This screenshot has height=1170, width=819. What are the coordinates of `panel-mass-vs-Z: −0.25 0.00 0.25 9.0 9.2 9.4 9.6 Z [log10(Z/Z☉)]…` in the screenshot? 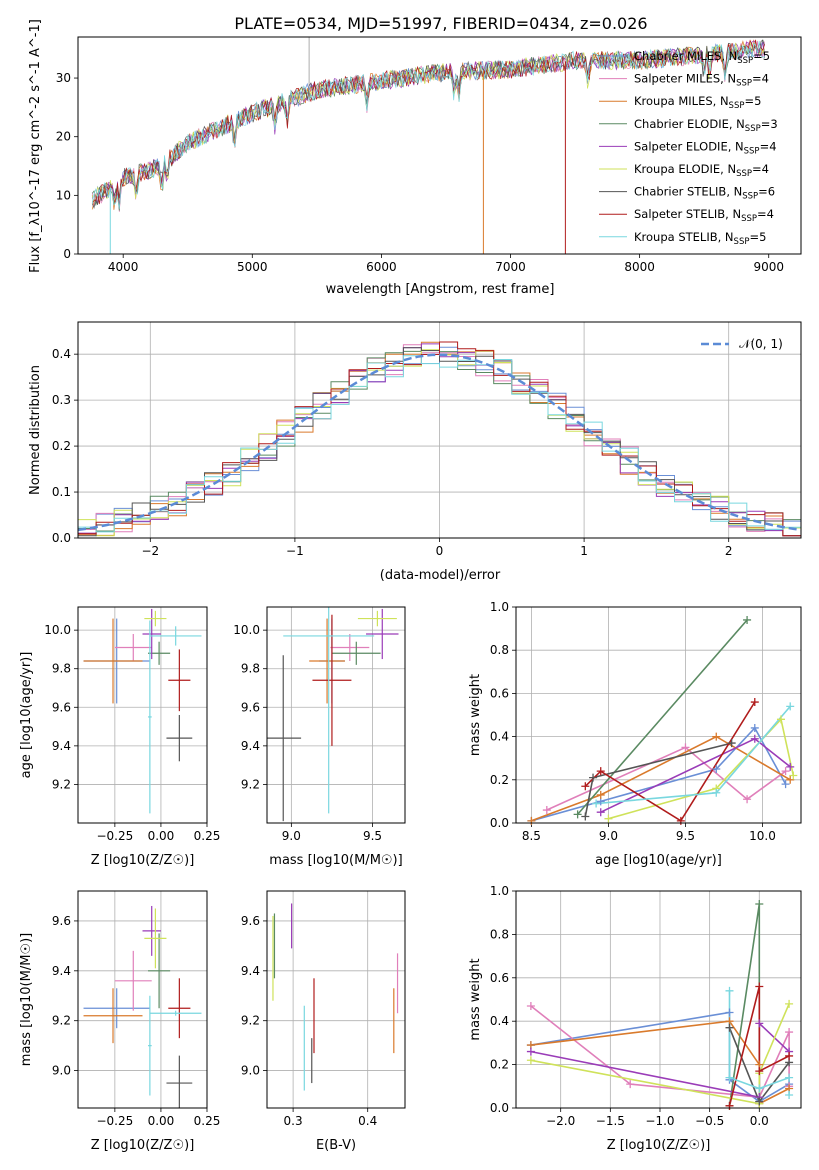 It's located at (120, 1021).